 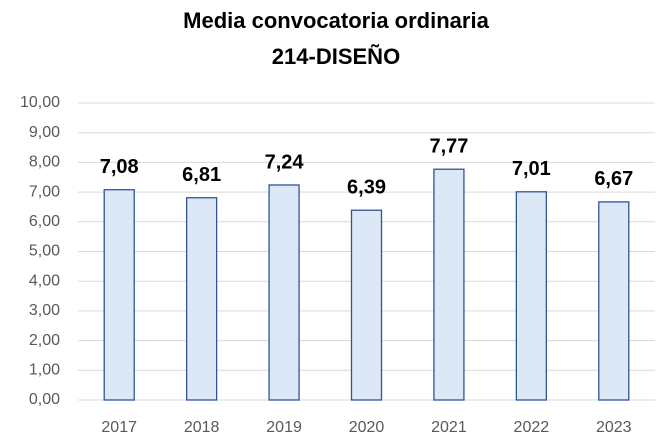 What do you see at coordinates (44, 310) in the screenshot?
I see `y-tick-label: 3,00` at bounding box center [44, 310].